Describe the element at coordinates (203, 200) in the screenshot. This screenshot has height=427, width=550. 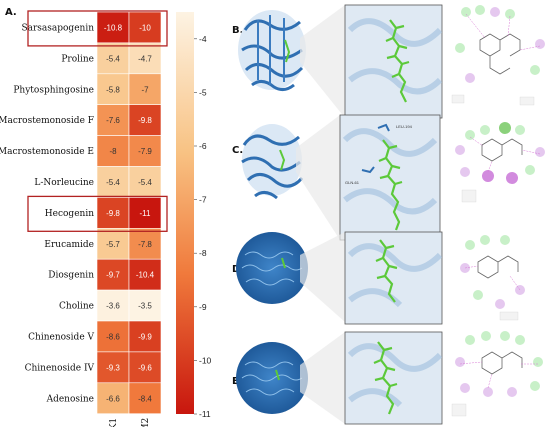
I see `colorbar-tick-label: -7` at that location.